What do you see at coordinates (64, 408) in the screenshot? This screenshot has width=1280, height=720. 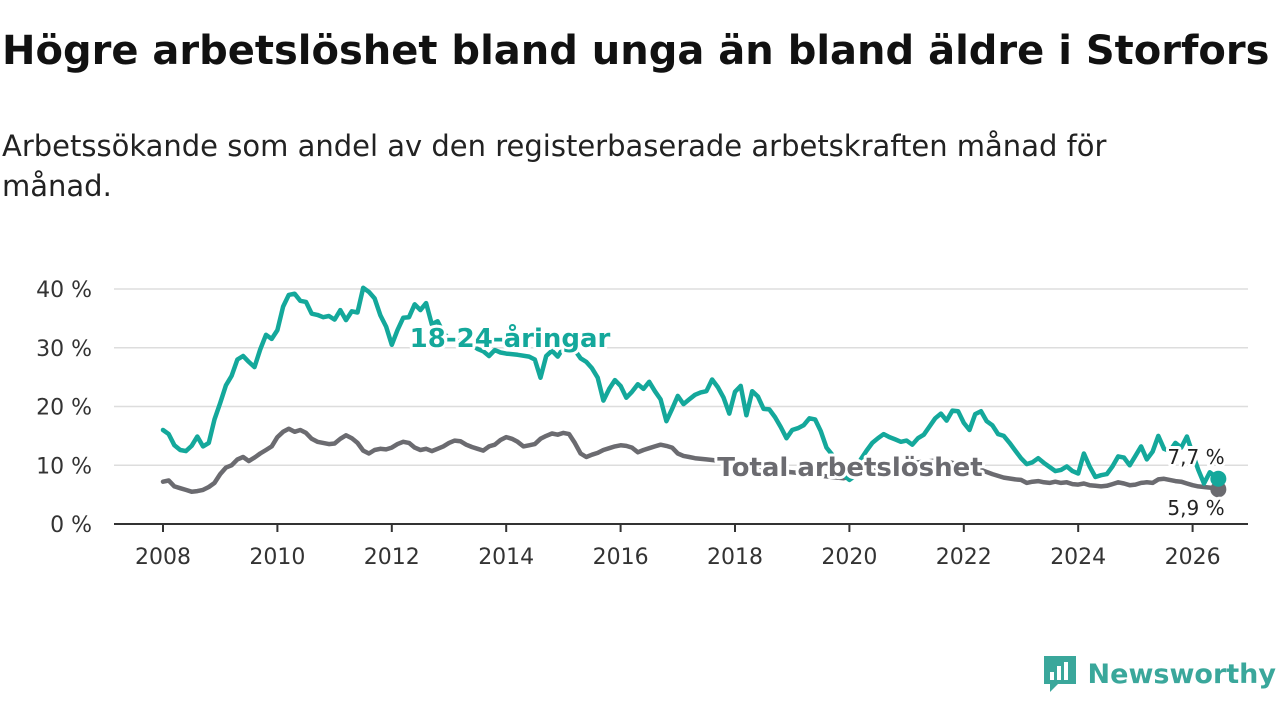 I see `y-tick-label: 20 %` at bounding box center [64, 408].